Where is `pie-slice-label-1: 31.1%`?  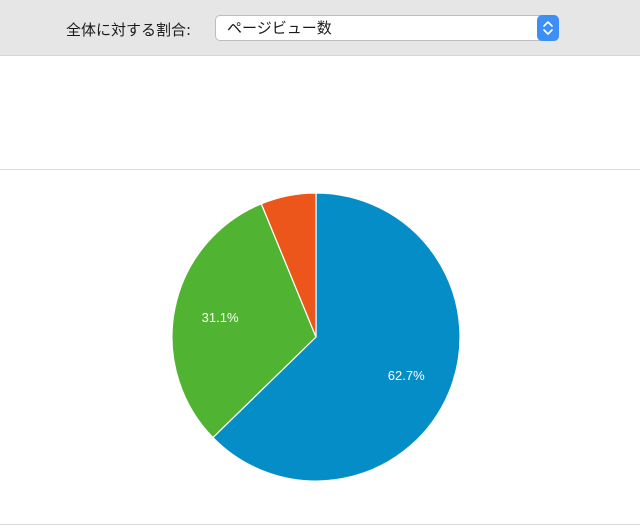
pie-slice-label-1: 31.1% is located at coordinates (220, 317).